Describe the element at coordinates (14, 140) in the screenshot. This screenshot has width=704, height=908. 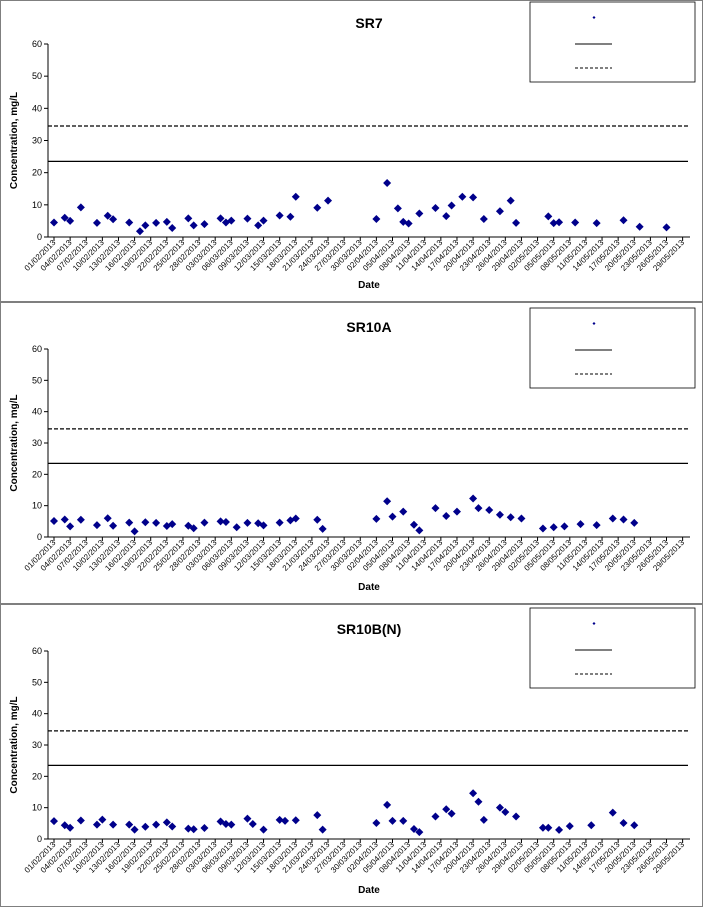
I see `y-axis-label: Concentration, mg/L` at that location.